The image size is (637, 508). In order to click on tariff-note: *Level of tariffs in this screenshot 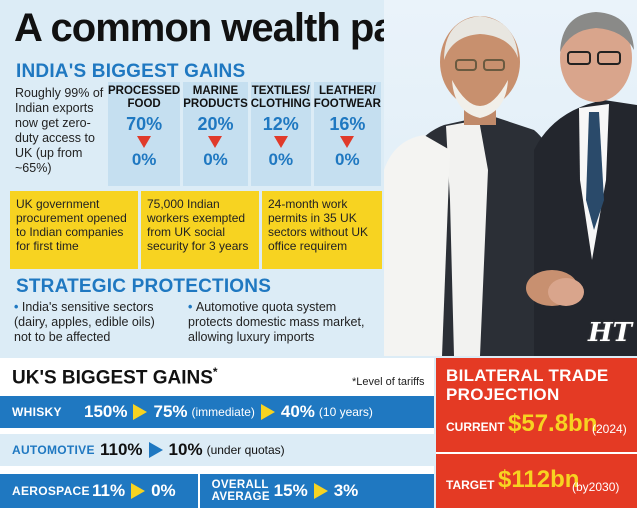, I will do `click(388, 382)`.